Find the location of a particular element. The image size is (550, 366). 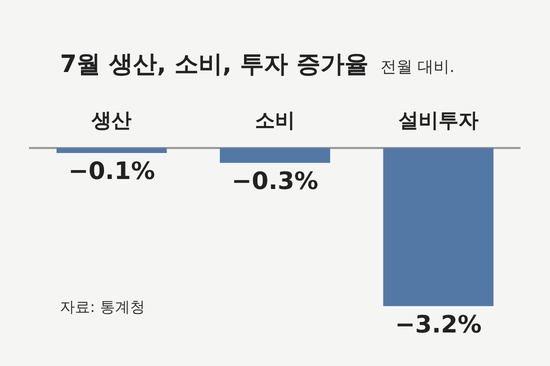

chart-title: 7월 생산, 소비, 투자 증가율 is located at coordinates (214, 64).